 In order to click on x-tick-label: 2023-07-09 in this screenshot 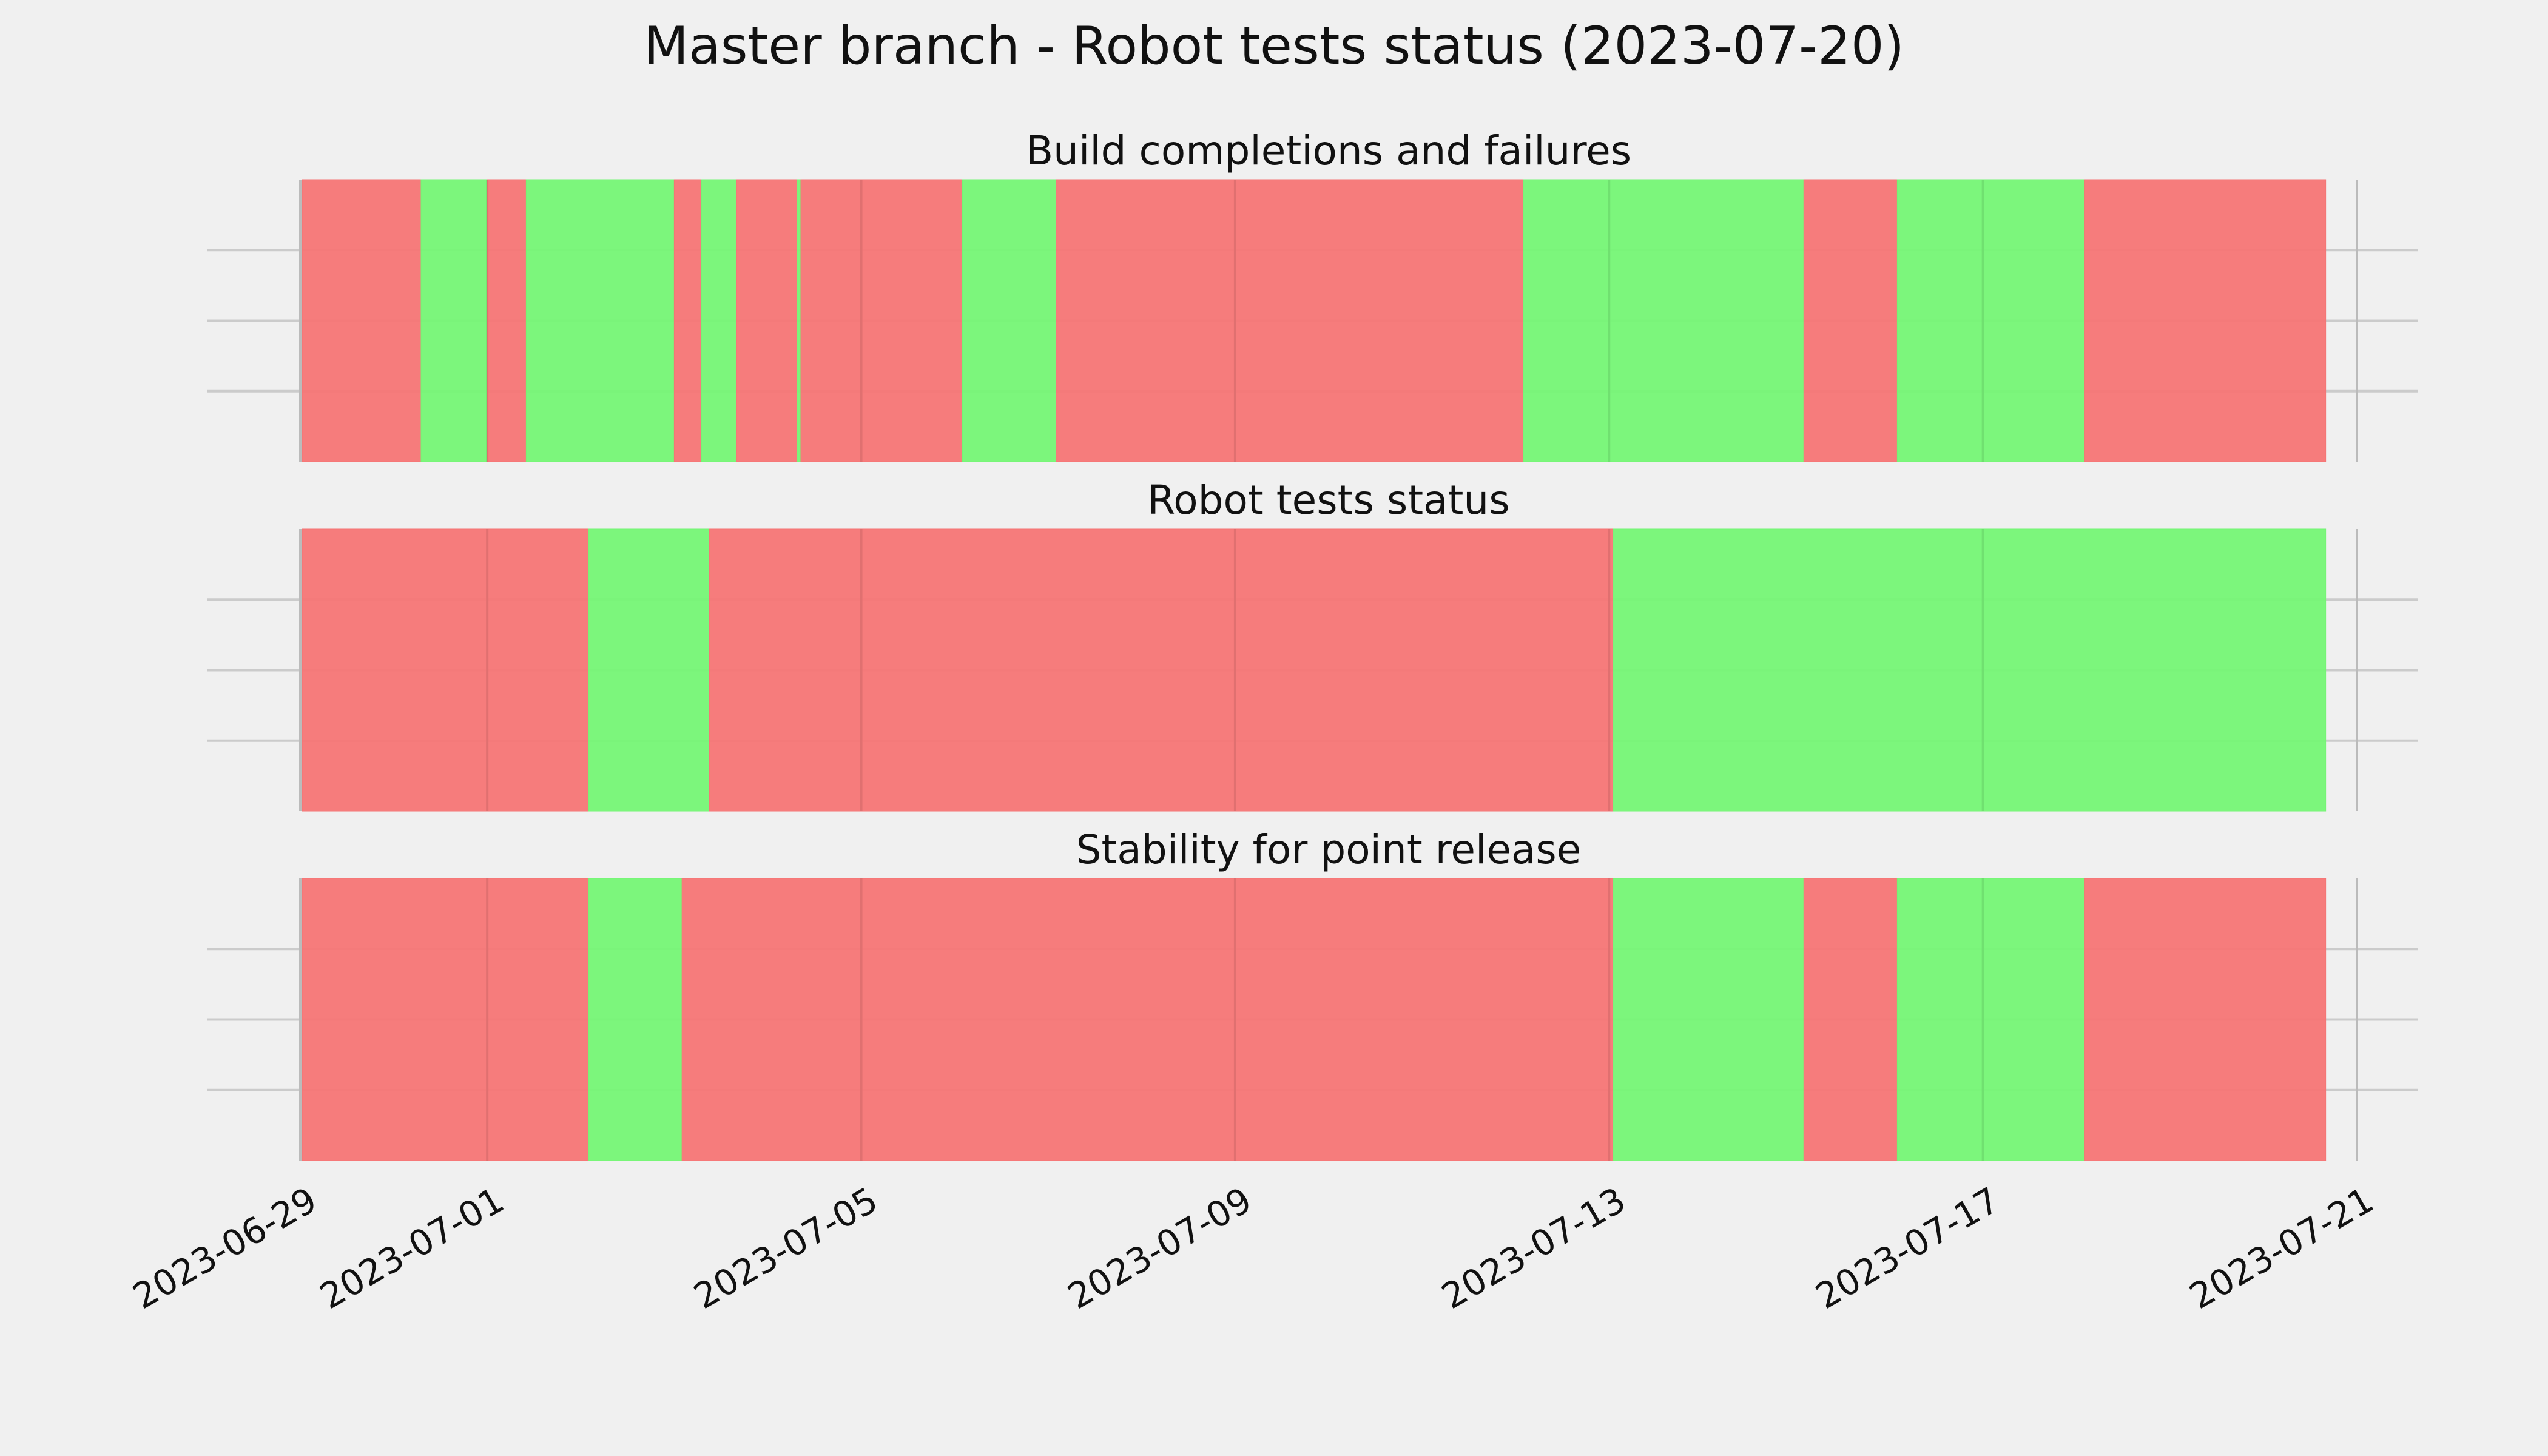, I will do `click(1160, 1248)`.